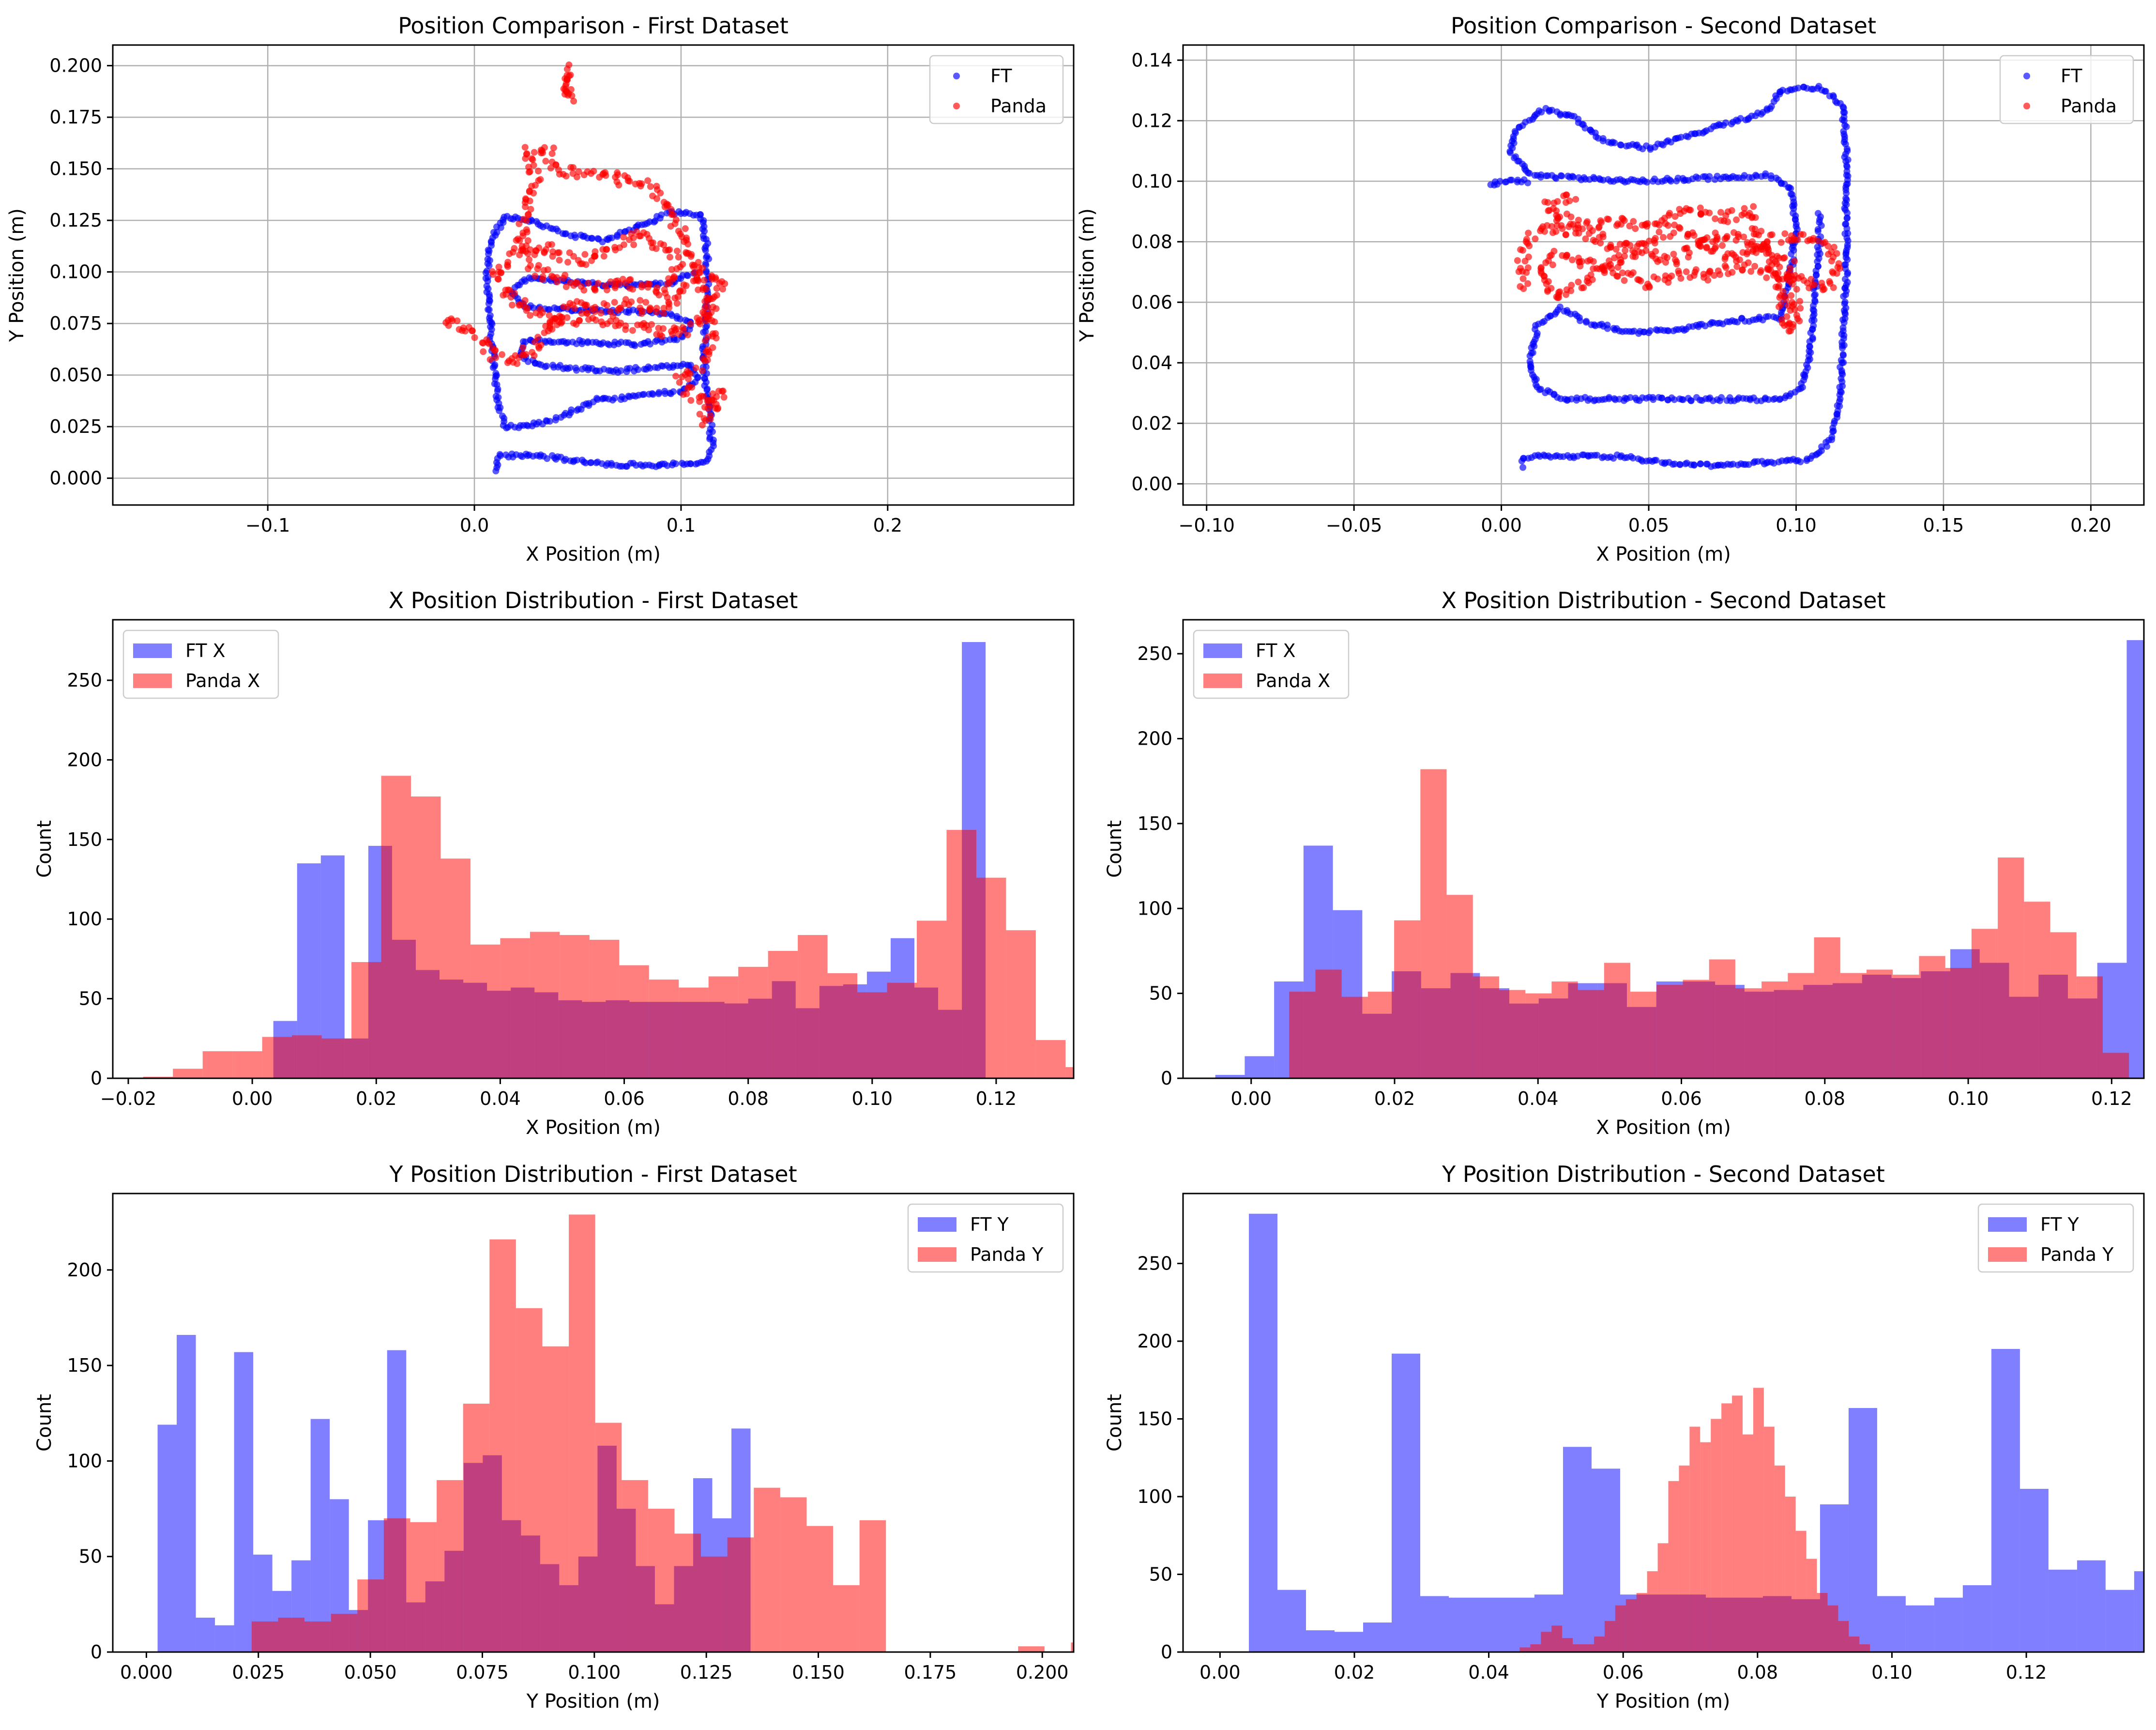 This screenshot has height=1730, width=2156. What do you see at coordinates (957, 76) in the screenshot?
I see `legend-marker` at bounding box center [957, 76].